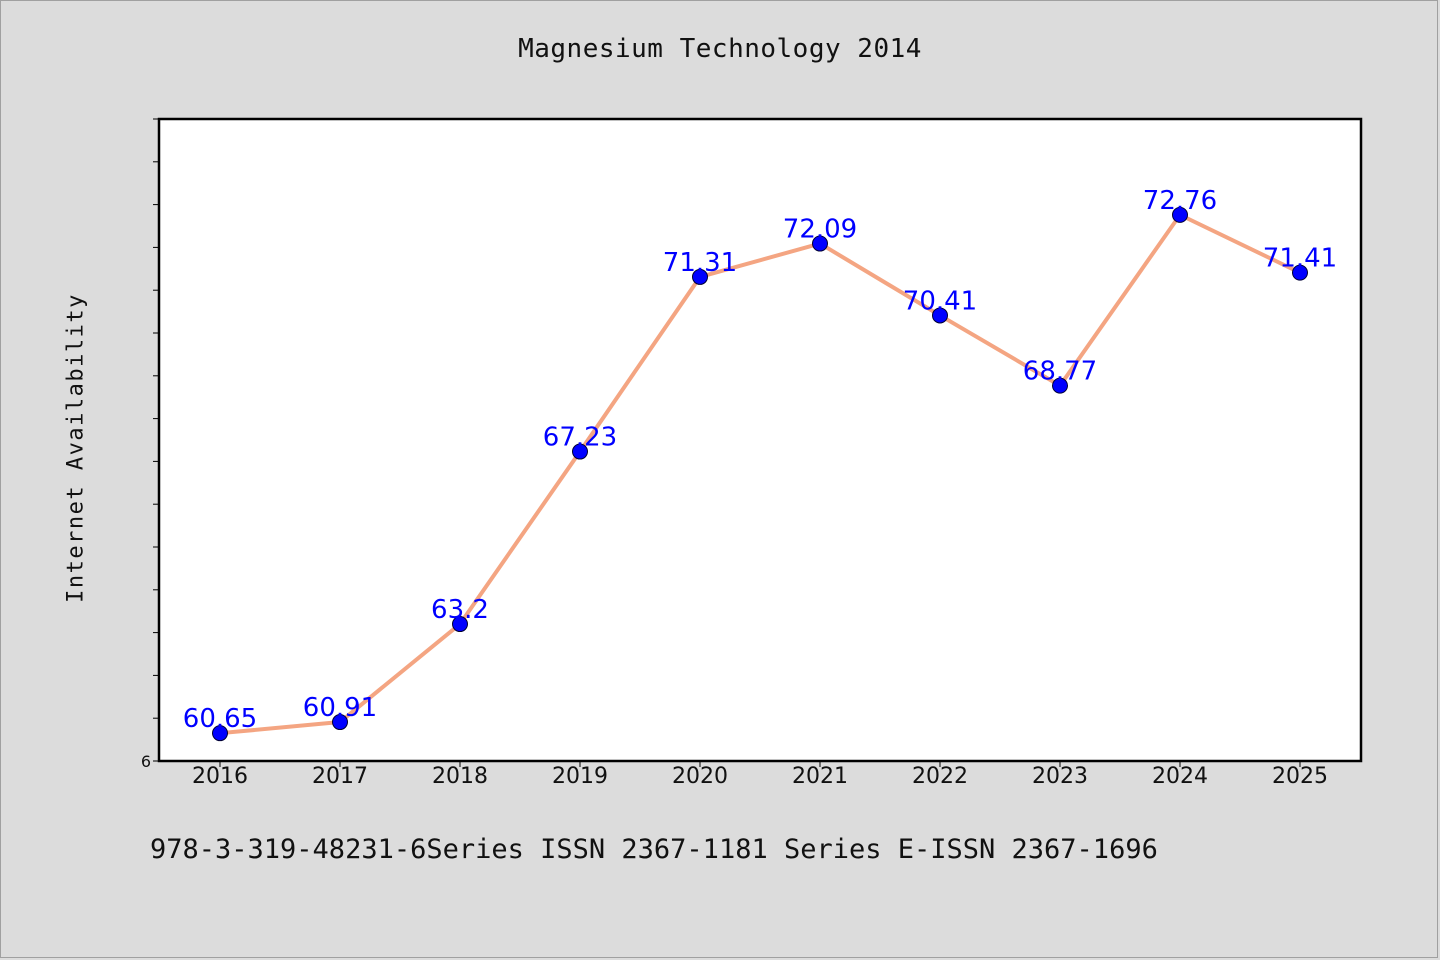  What do you see at coordinates (940, 776) in the screenshot?
I see `x-tick-label: 2022` at bounding box center [940, 776].